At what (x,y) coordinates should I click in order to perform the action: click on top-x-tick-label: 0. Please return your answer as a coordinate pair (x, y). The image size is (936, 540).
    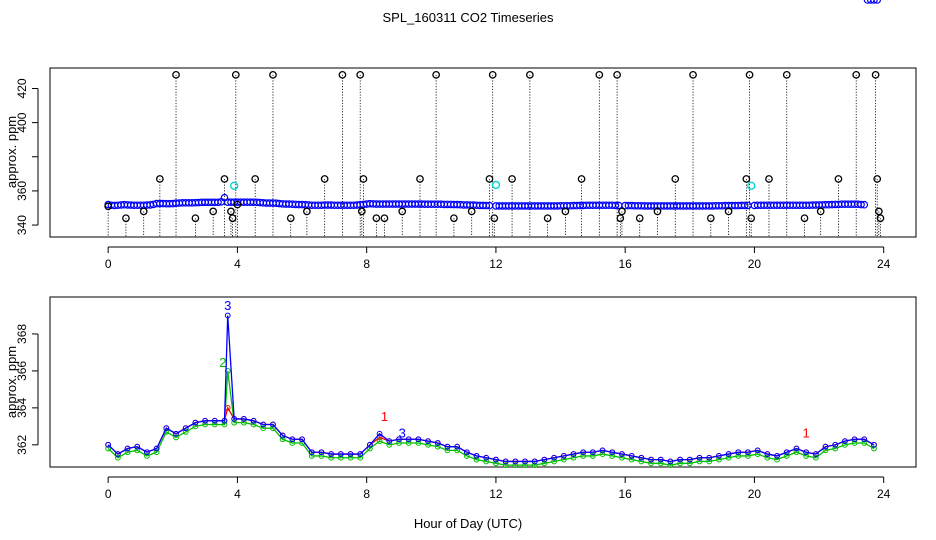
    Looking at the image, I should click on (108, 264).